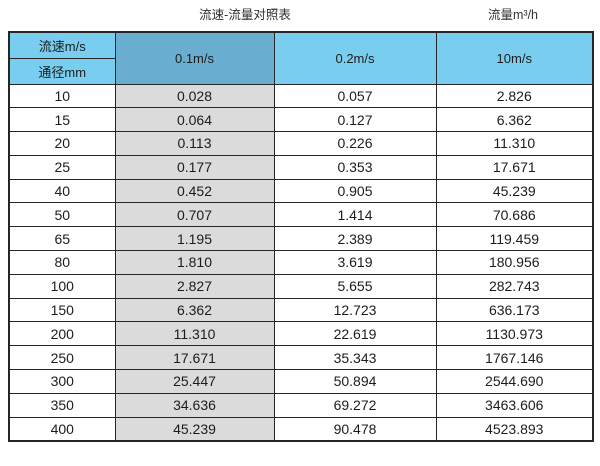 This screenshot has height=466, width=600. I want to click on value-cell-10ms: 70.686, so click(514, 215).